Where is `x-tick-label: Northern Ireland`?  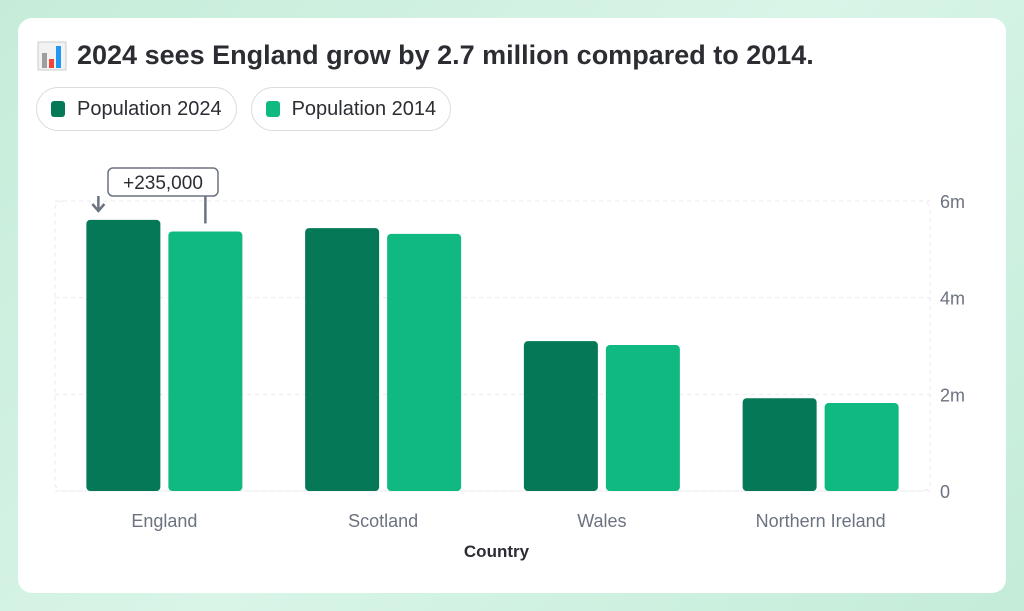 x-tick-label: Northern Ireland is located at coordinates (821, 521).